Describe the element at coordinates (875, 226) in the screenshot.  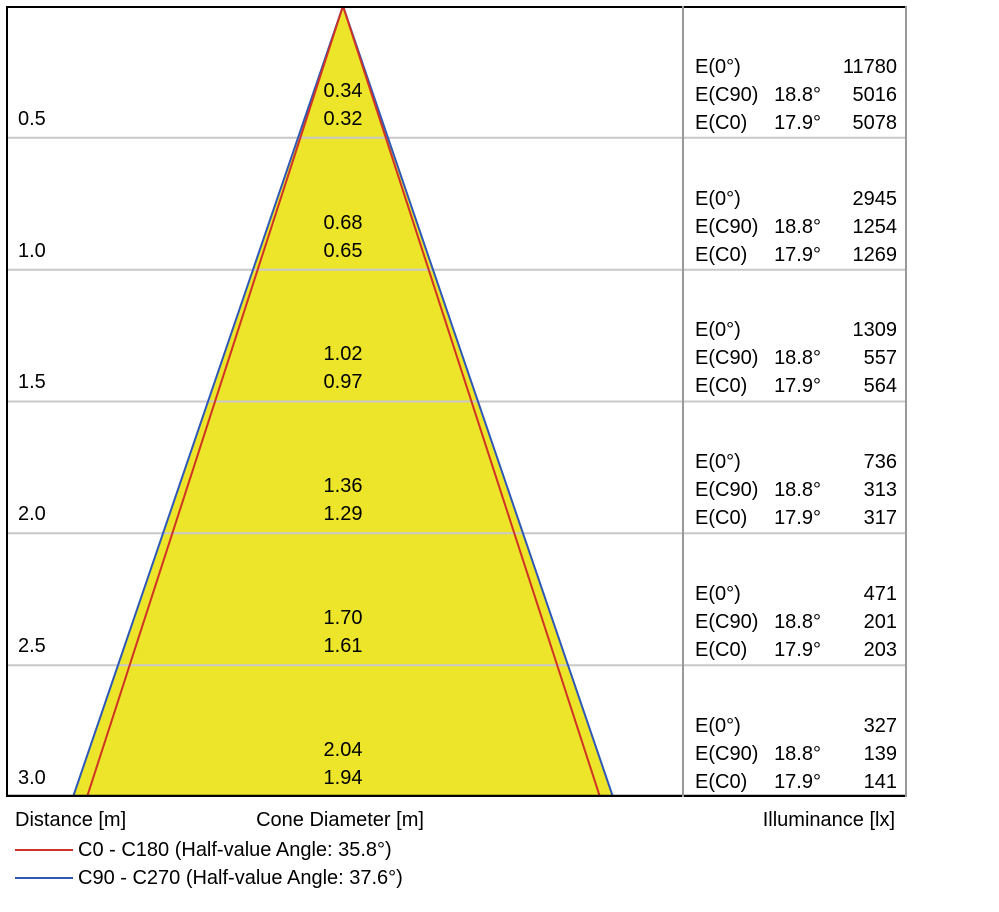
I see `ec90-value: 1254` at that location.